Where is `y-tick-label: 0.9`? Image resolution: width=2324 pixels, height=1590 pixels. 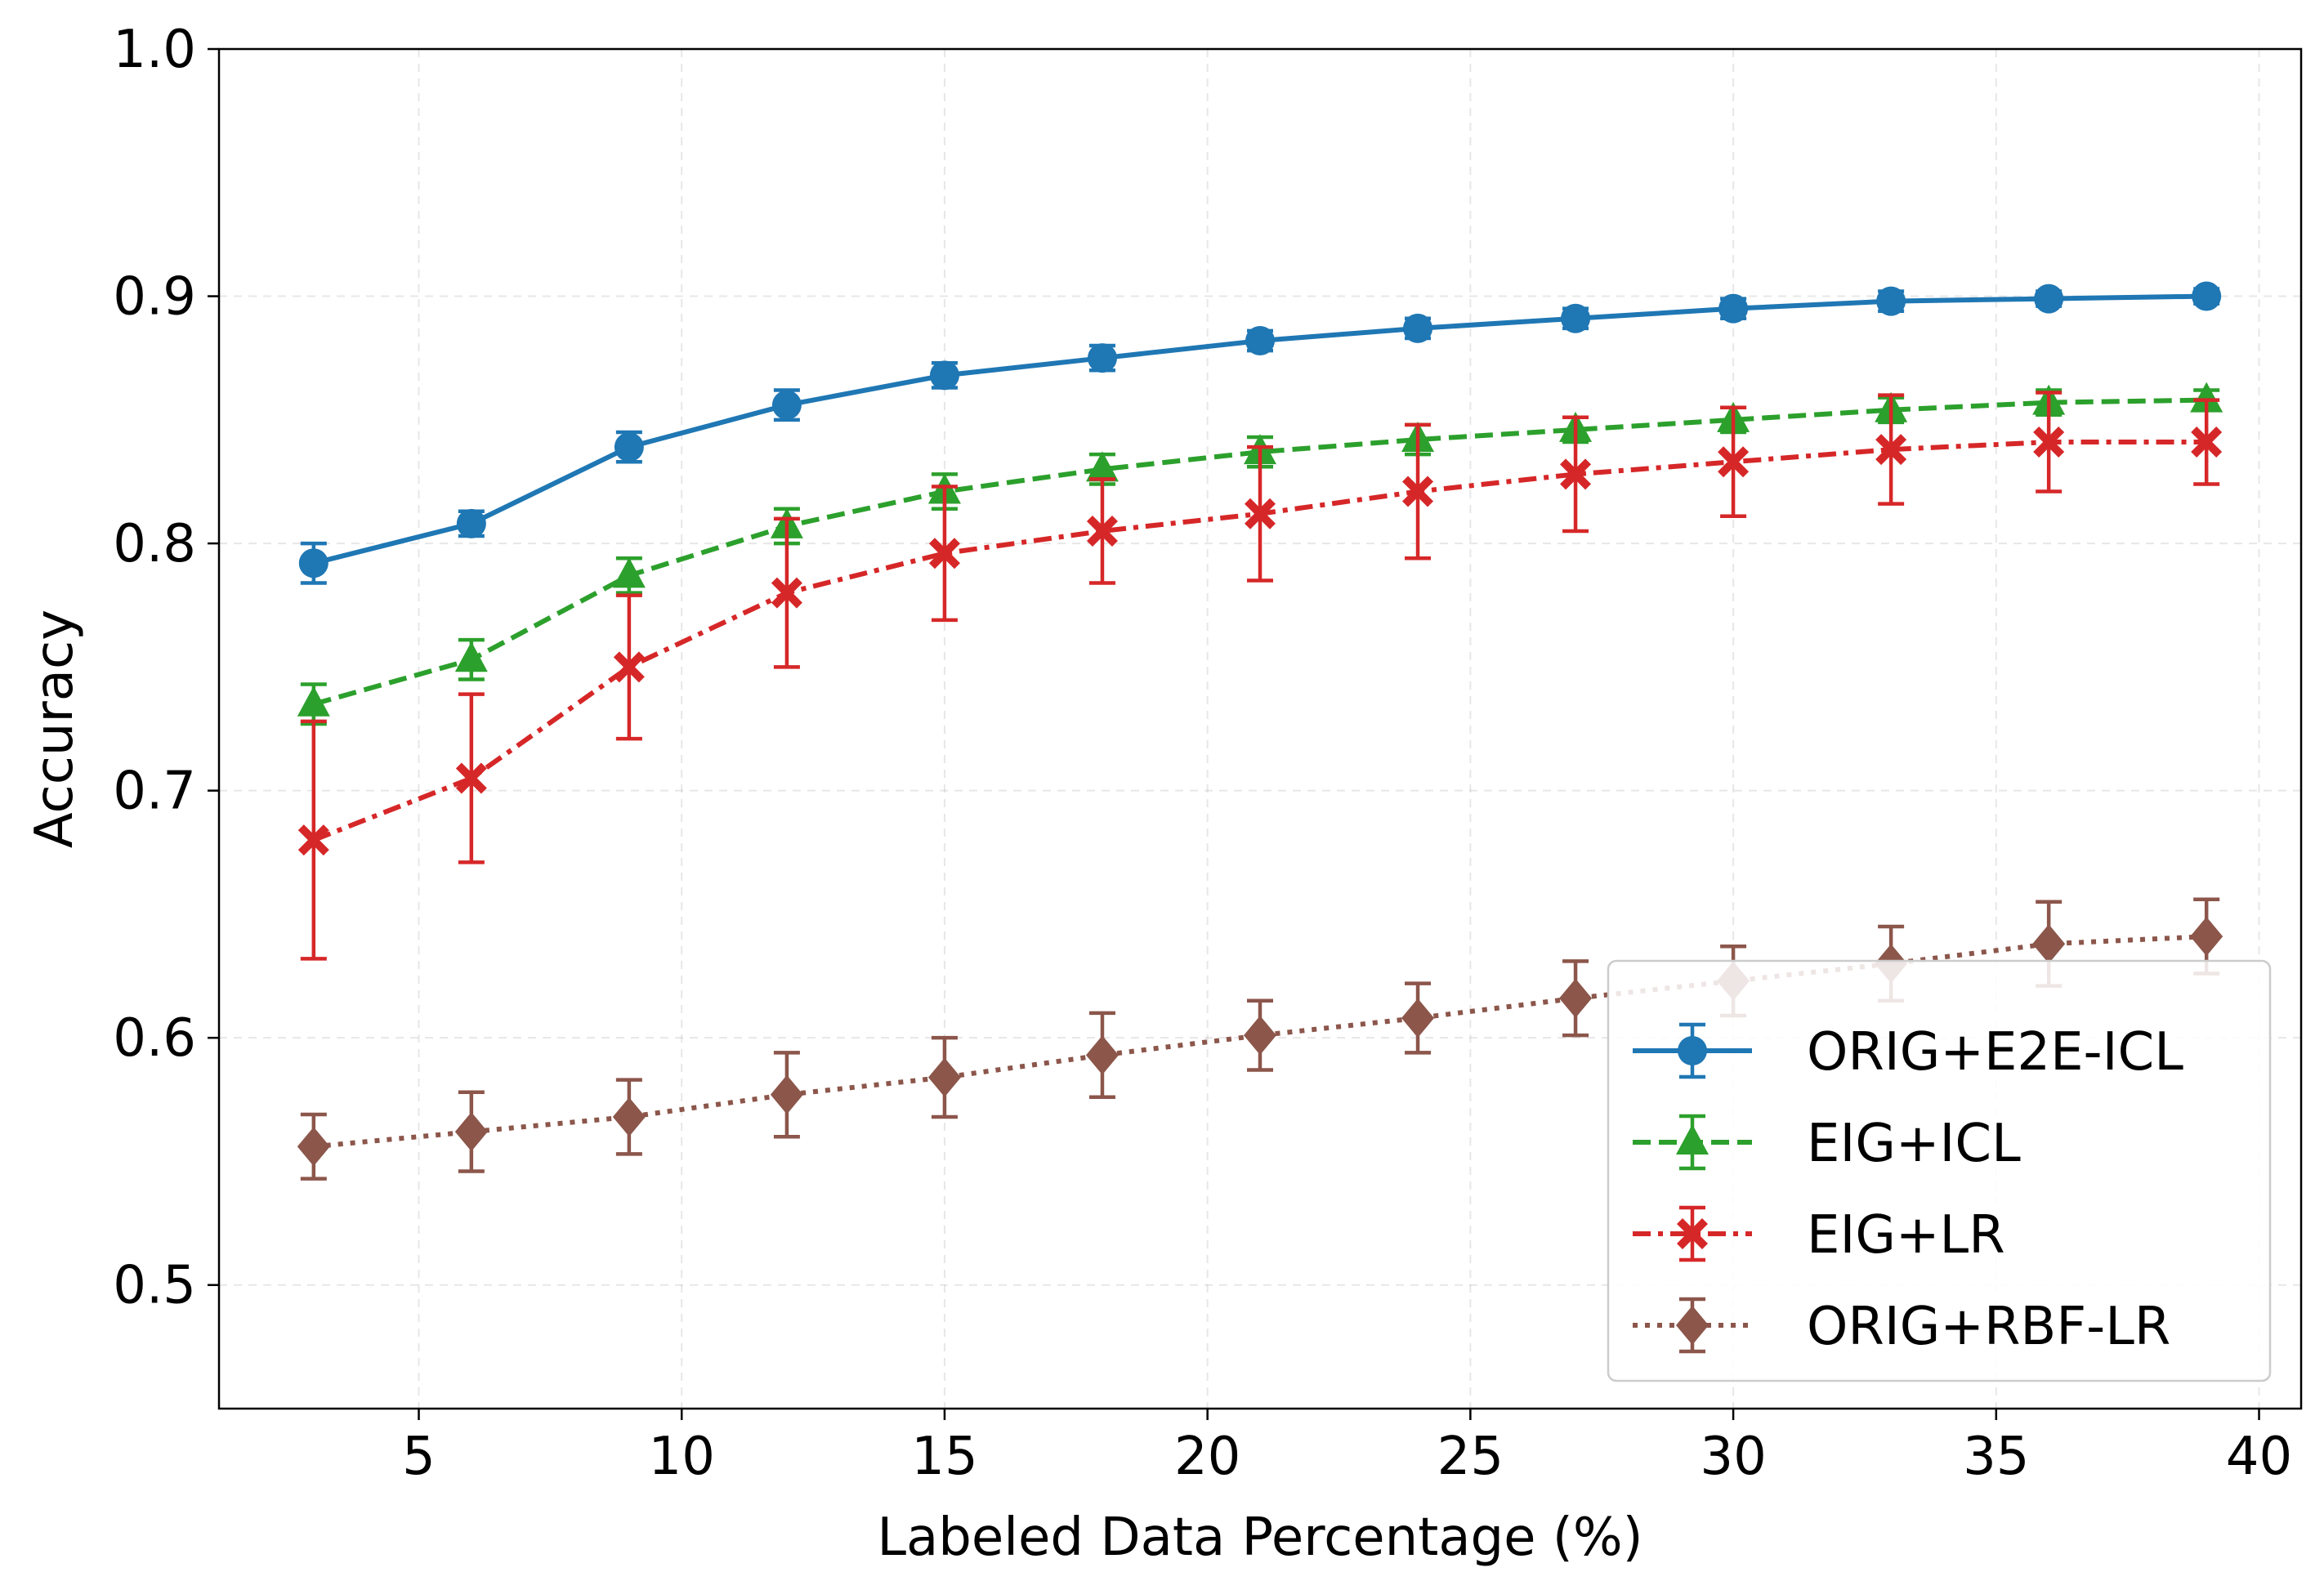 y-tick-label: 0.9 is located at coordinates (154, 297).